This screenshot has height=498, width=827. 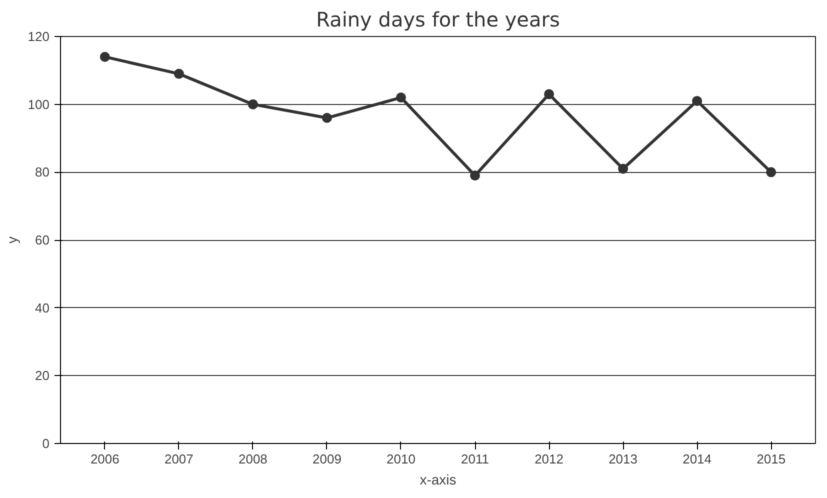 I want to click on y-tick-label: 0, so click(x=46, y=443).